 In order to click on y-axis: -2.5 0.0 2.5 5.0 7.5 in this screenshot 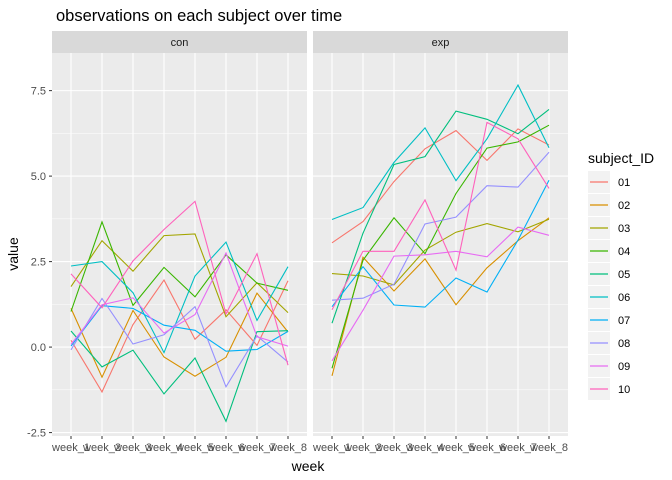, I will do `click(39, 263)`.